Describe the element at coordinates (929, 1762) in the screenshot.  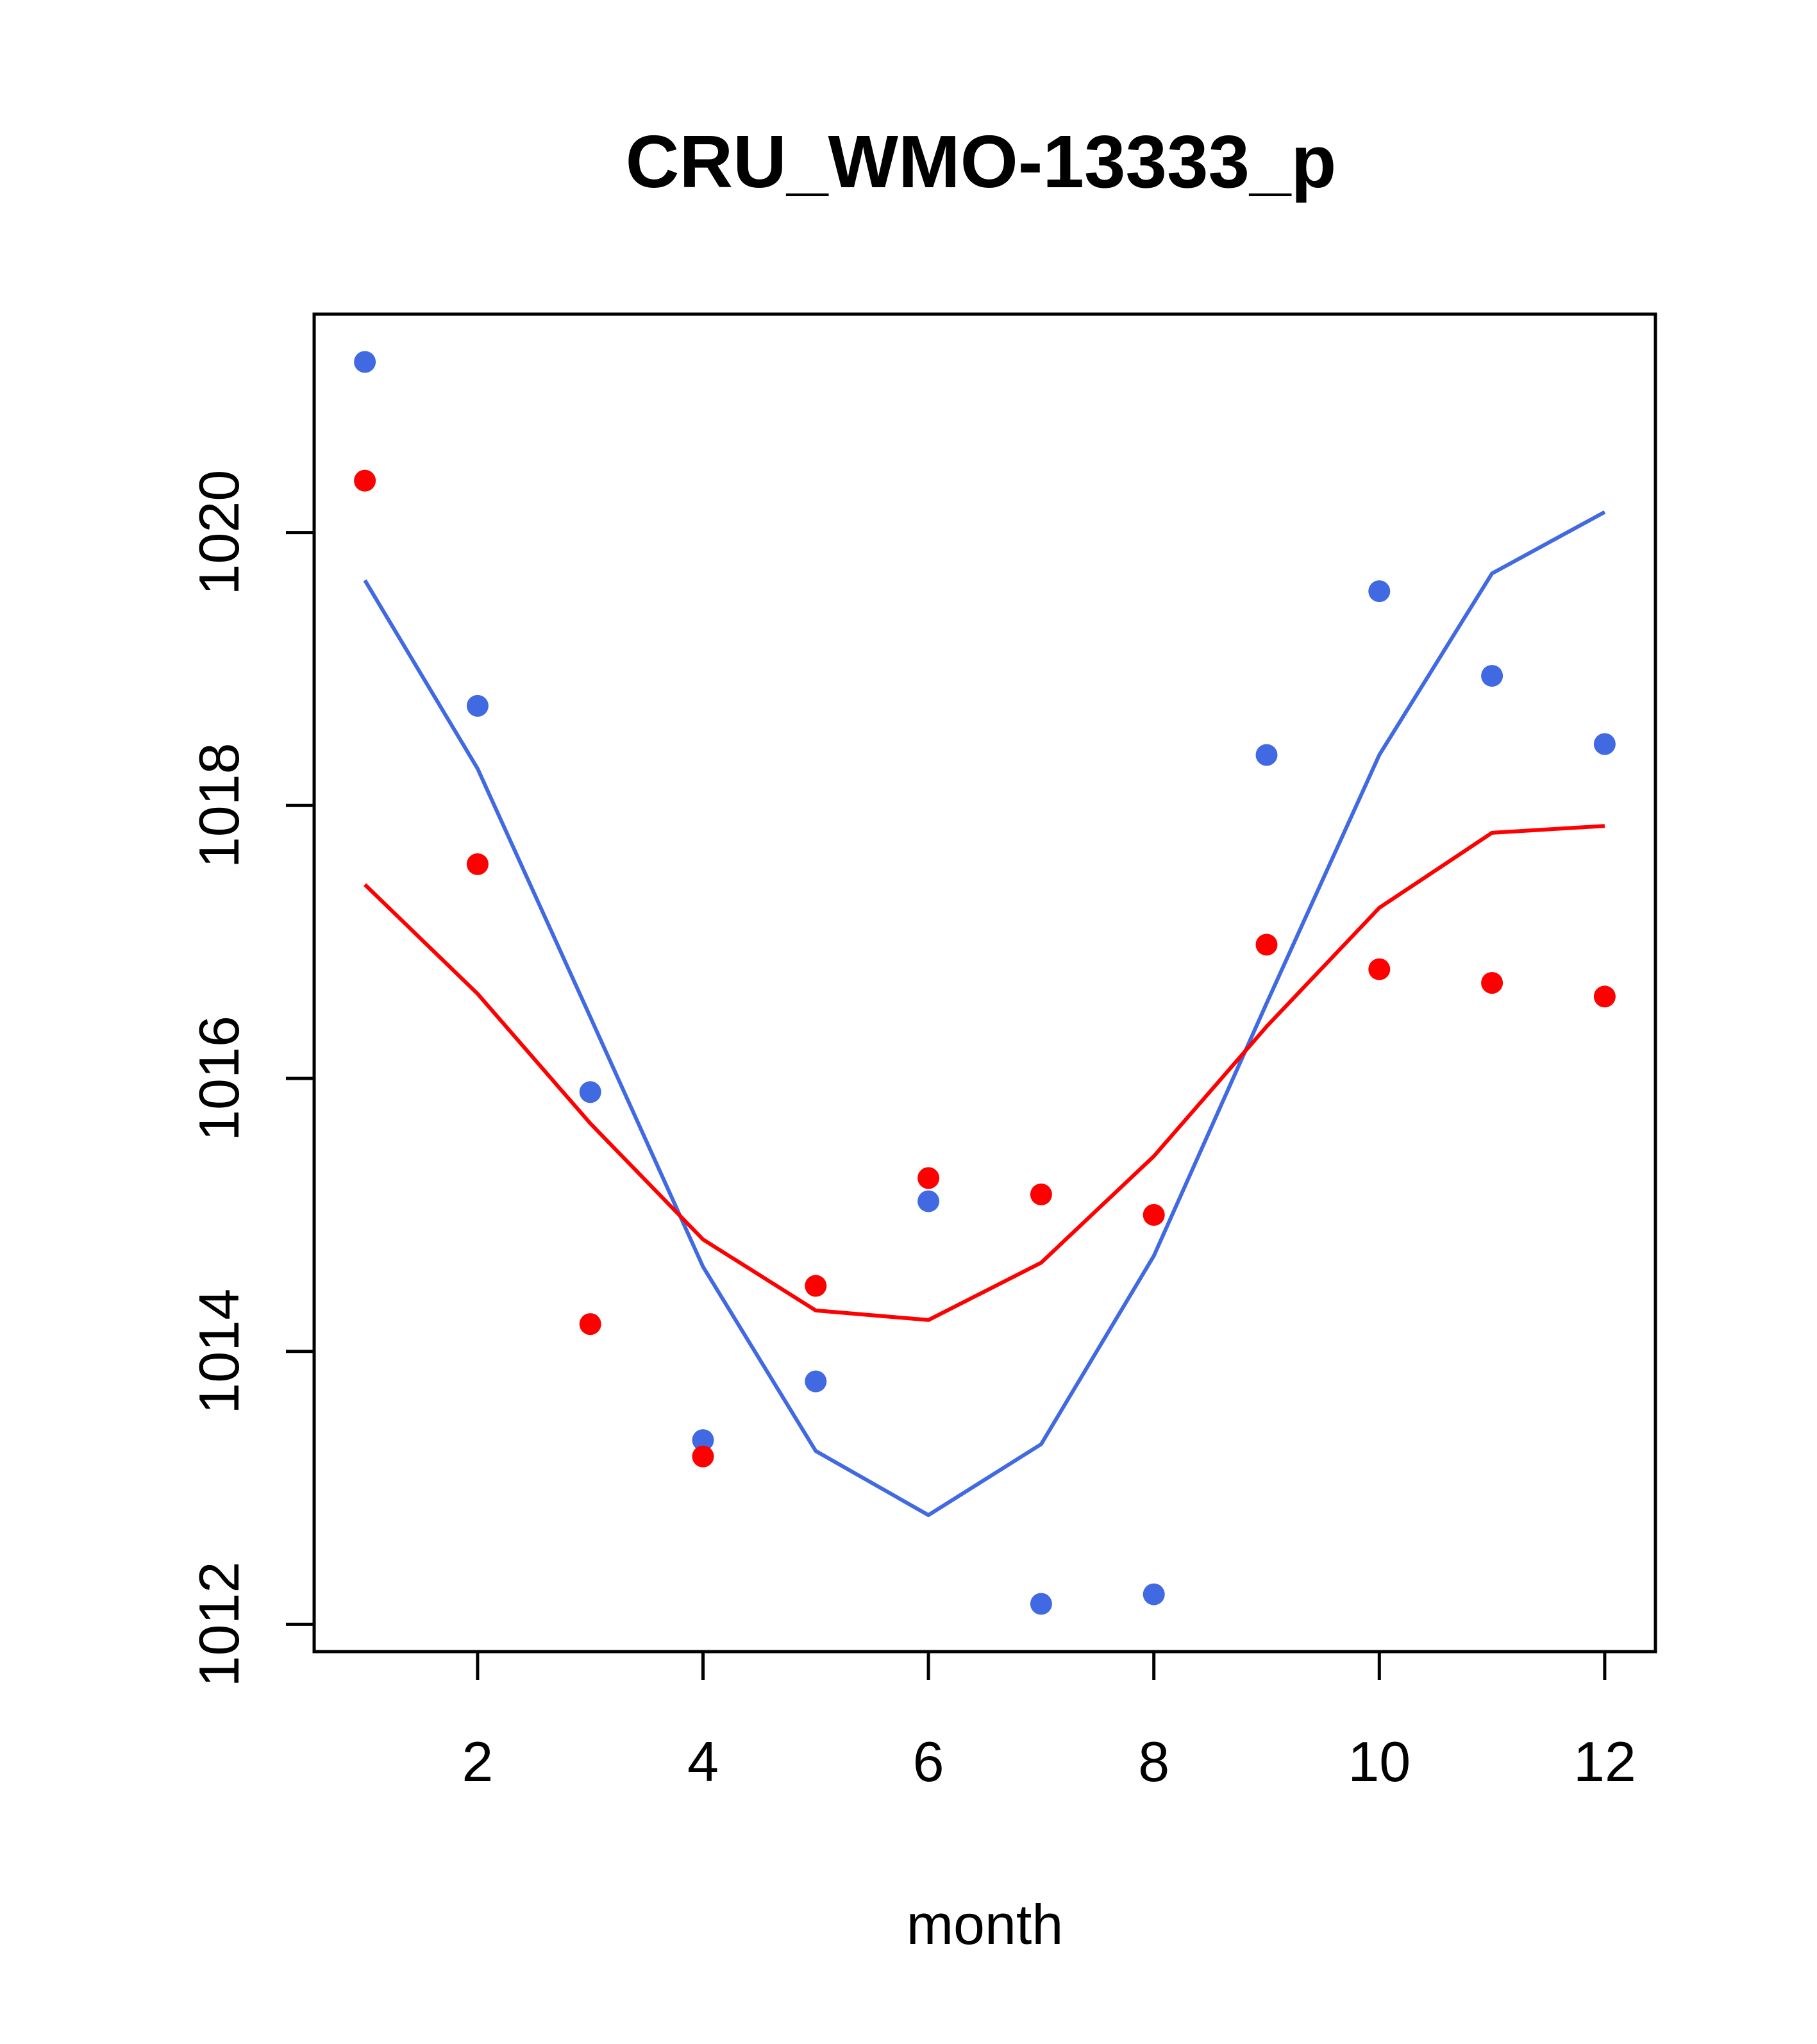
I see `x-tick-label: 6` at that location.